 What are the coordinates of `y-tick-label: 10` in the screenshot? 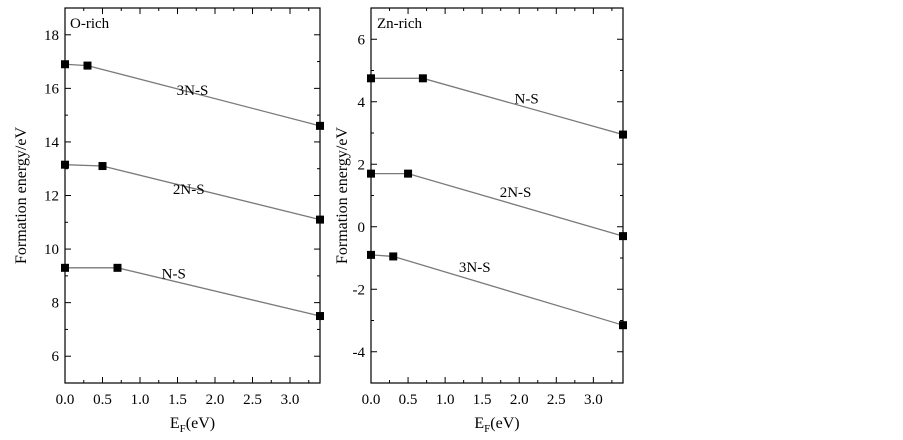 It's located at (51, 250).